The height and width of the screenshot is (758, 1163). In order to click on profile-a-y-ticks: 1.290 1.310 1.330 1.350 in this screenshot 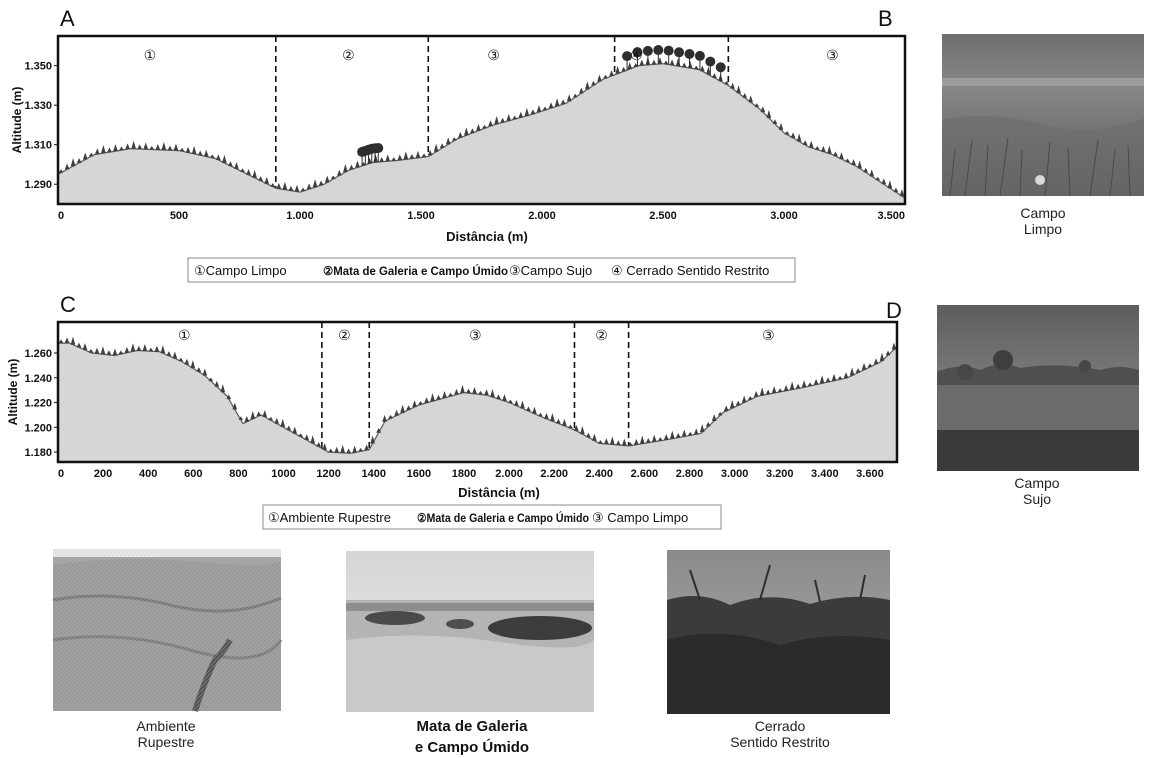, I will do `click(41, 126)`.